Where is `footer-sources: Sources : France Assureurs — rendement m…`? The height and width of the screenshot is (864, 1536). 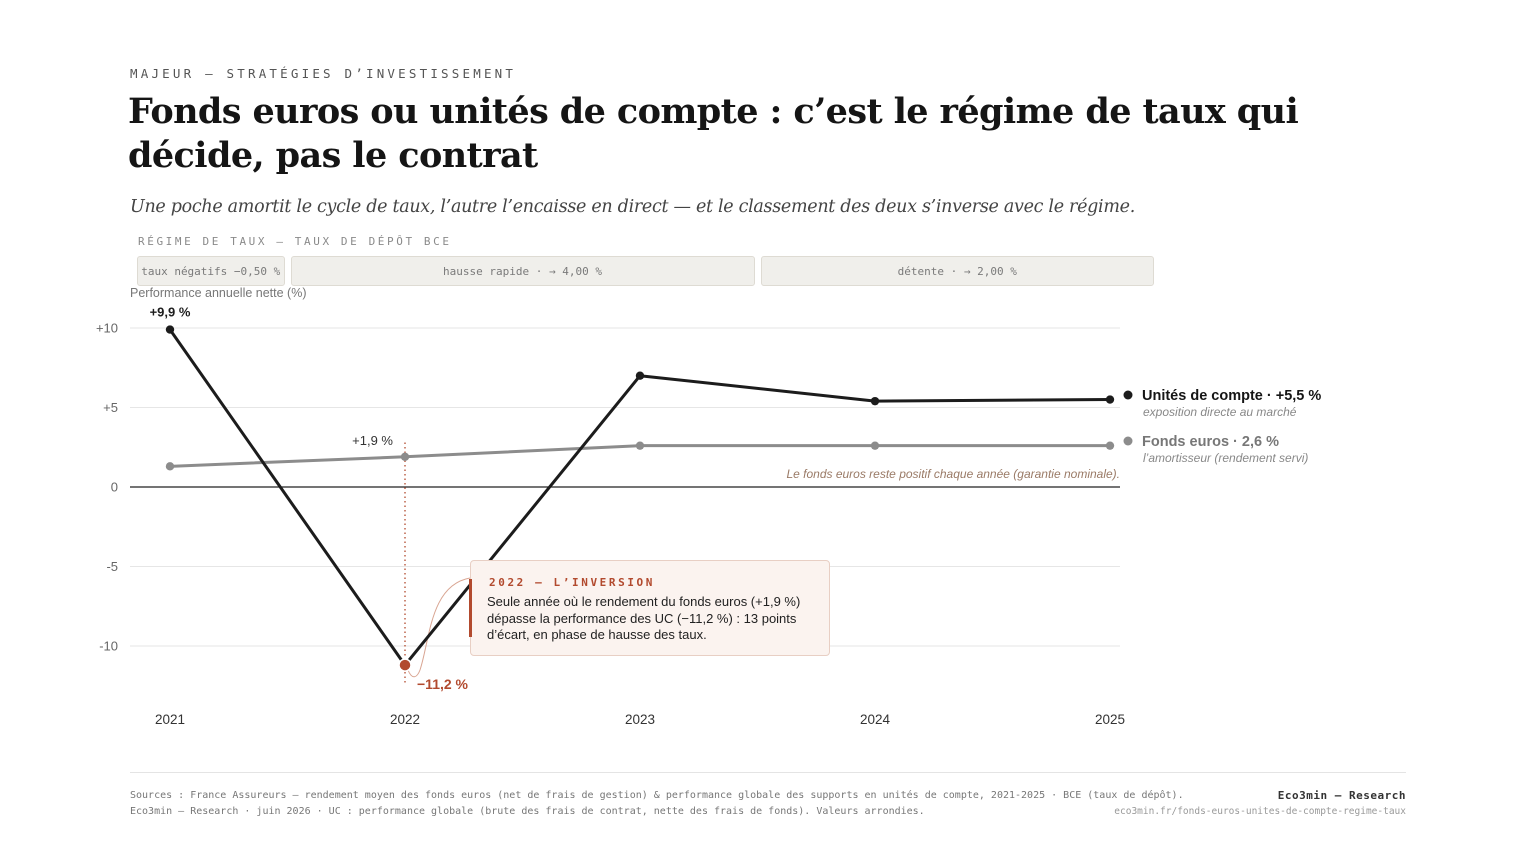 footer-sources: Sources : France Assureurs — rendement m… is located at coordinates (657, 795).